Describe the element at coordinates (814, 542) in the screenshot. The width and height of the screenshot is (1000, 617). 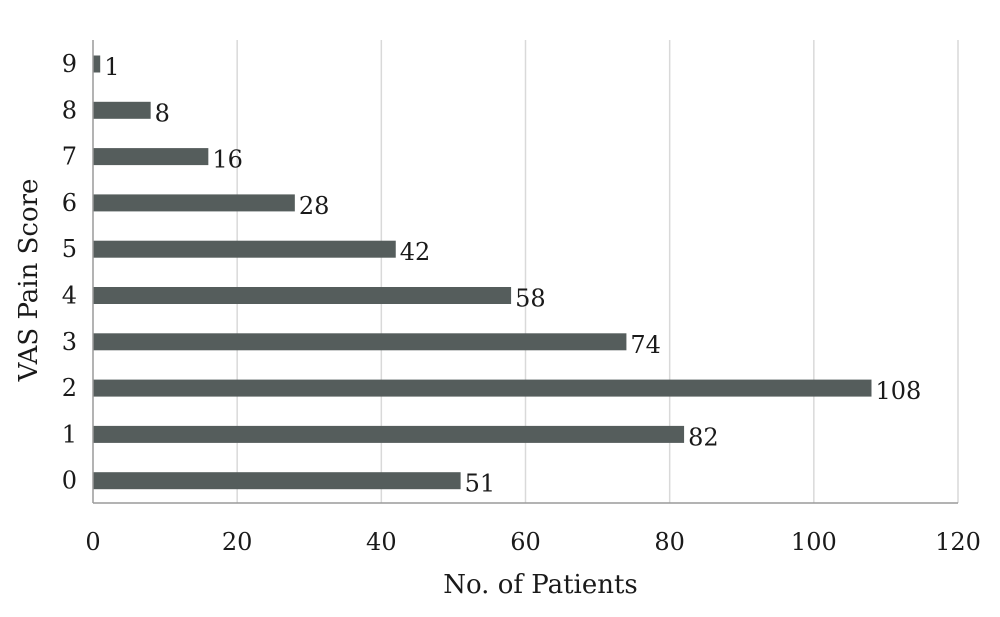
I see `x-tick-label: 100` at that location.